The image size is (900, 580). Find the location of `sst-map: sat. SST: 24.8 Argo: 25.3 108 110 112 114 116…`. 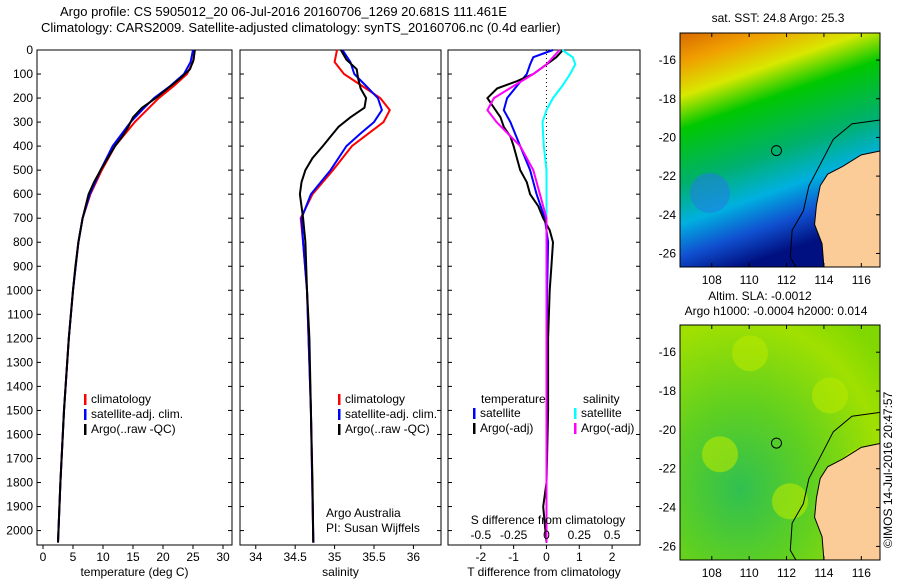

sst-map: sat. SST: 24.8 Argo: 25.3 108 110 112 114 116… is located at coordinates (770, 149).